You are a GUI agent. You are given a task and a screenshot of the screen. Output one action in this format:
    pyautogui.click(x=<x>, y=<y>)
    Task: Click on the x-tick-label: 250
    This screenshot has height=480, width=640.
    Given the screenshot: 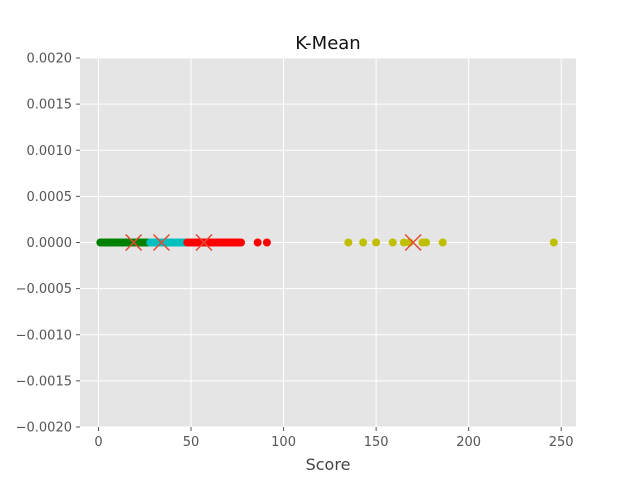 What is the action you would take?
    pyautogui.click(x=561, y=442)
    